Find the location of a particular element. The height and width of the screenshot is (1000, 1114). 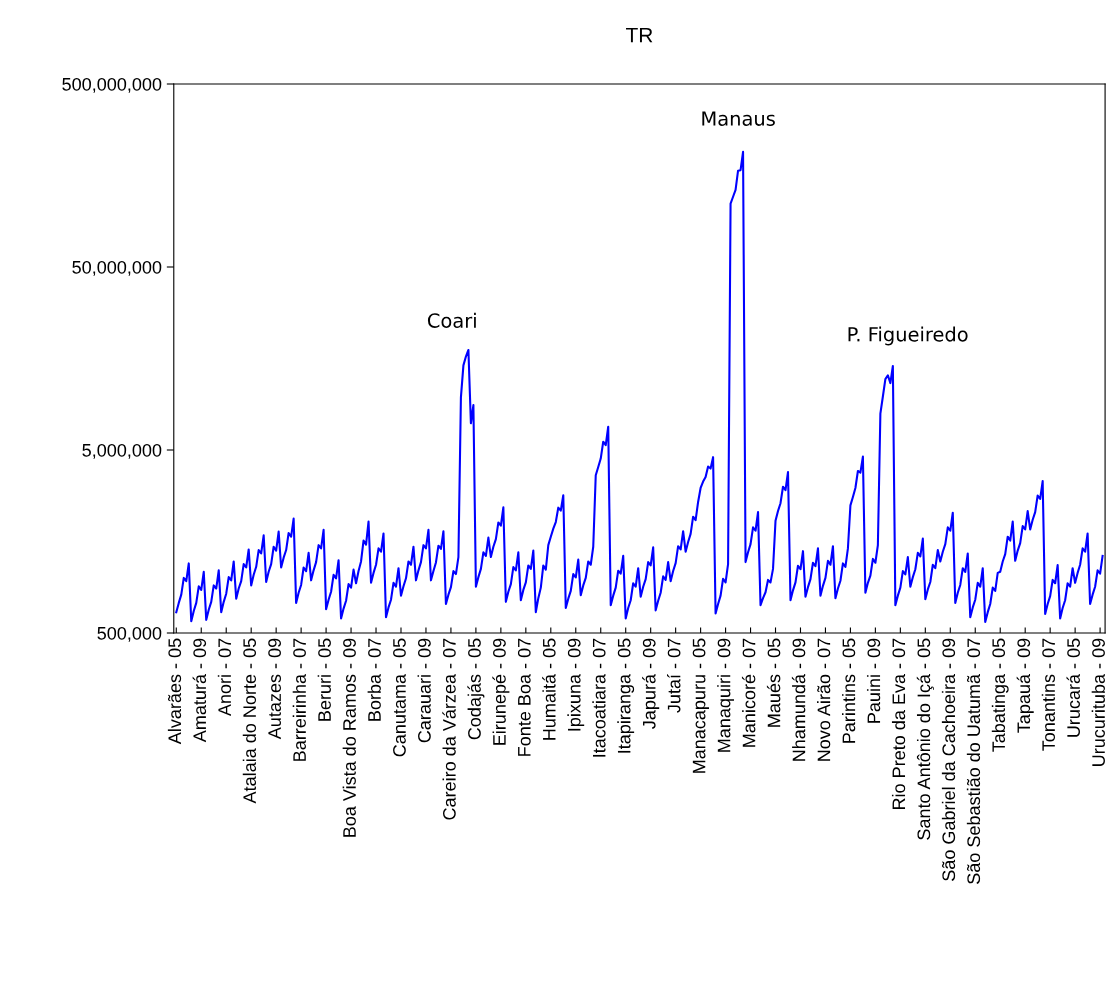

x-tick-label: Jutaí - 07 is located at coordinates (674, 675).